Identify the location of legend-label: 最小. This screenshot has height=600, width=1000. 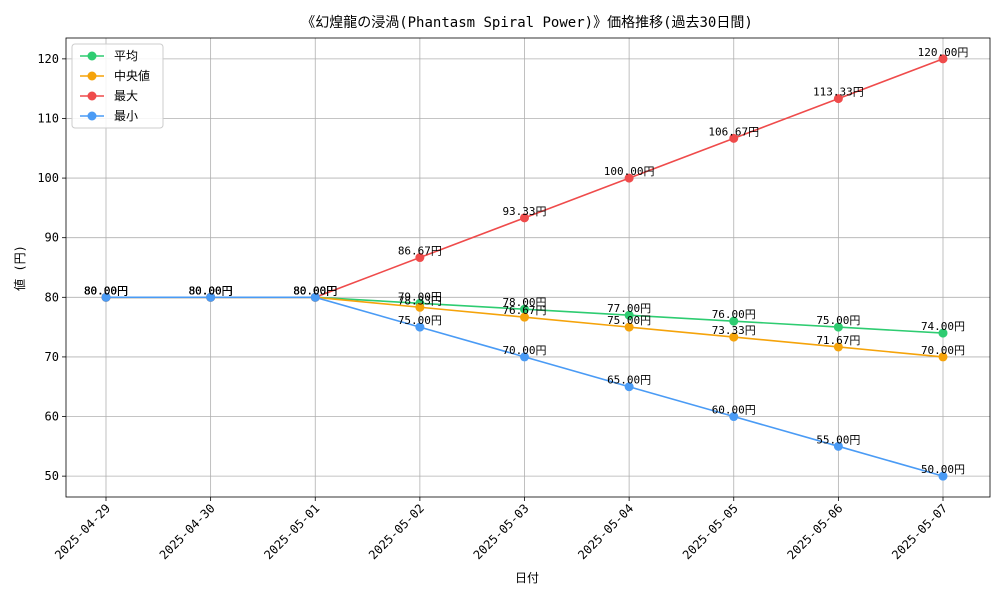
(126, 116).